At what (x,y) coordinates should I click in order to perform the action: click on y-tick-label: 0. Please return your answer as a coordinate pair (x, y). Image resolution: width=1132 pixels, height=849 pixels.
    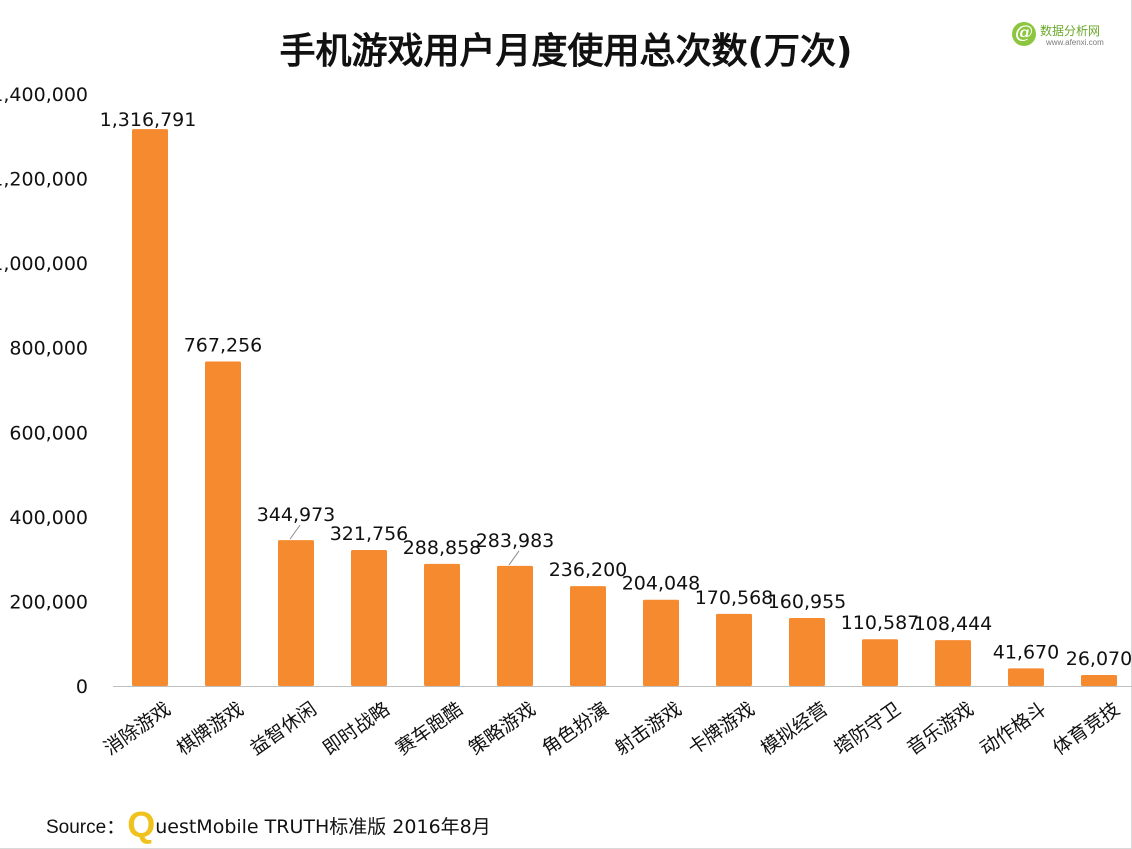
    Looking at the image, I should click on (82, 687).